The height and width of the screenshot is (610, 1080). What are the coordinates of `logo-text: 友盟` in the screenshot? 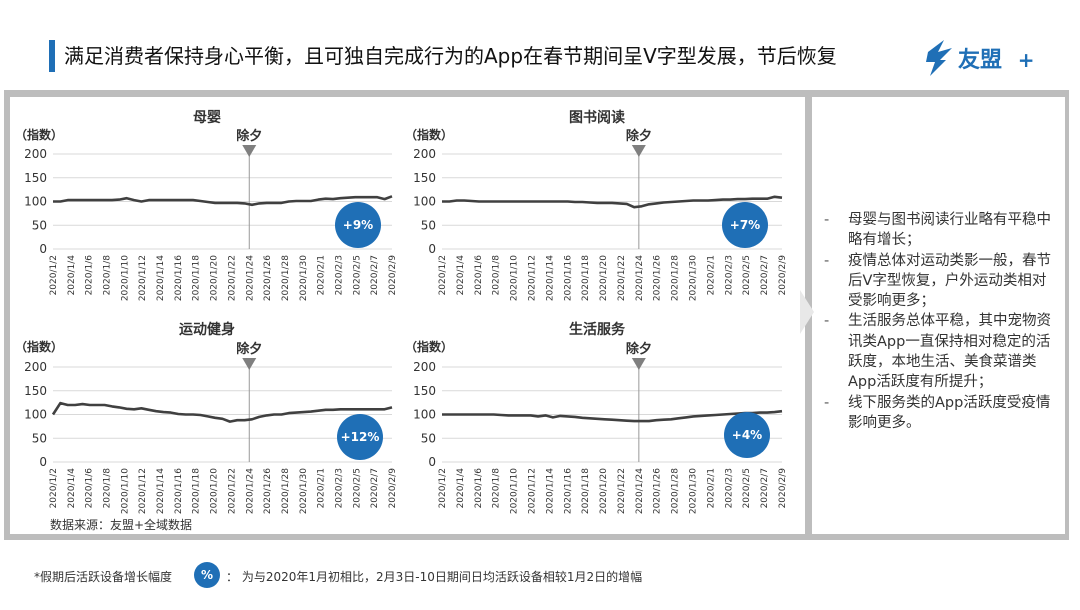 It's located at (980, 60).